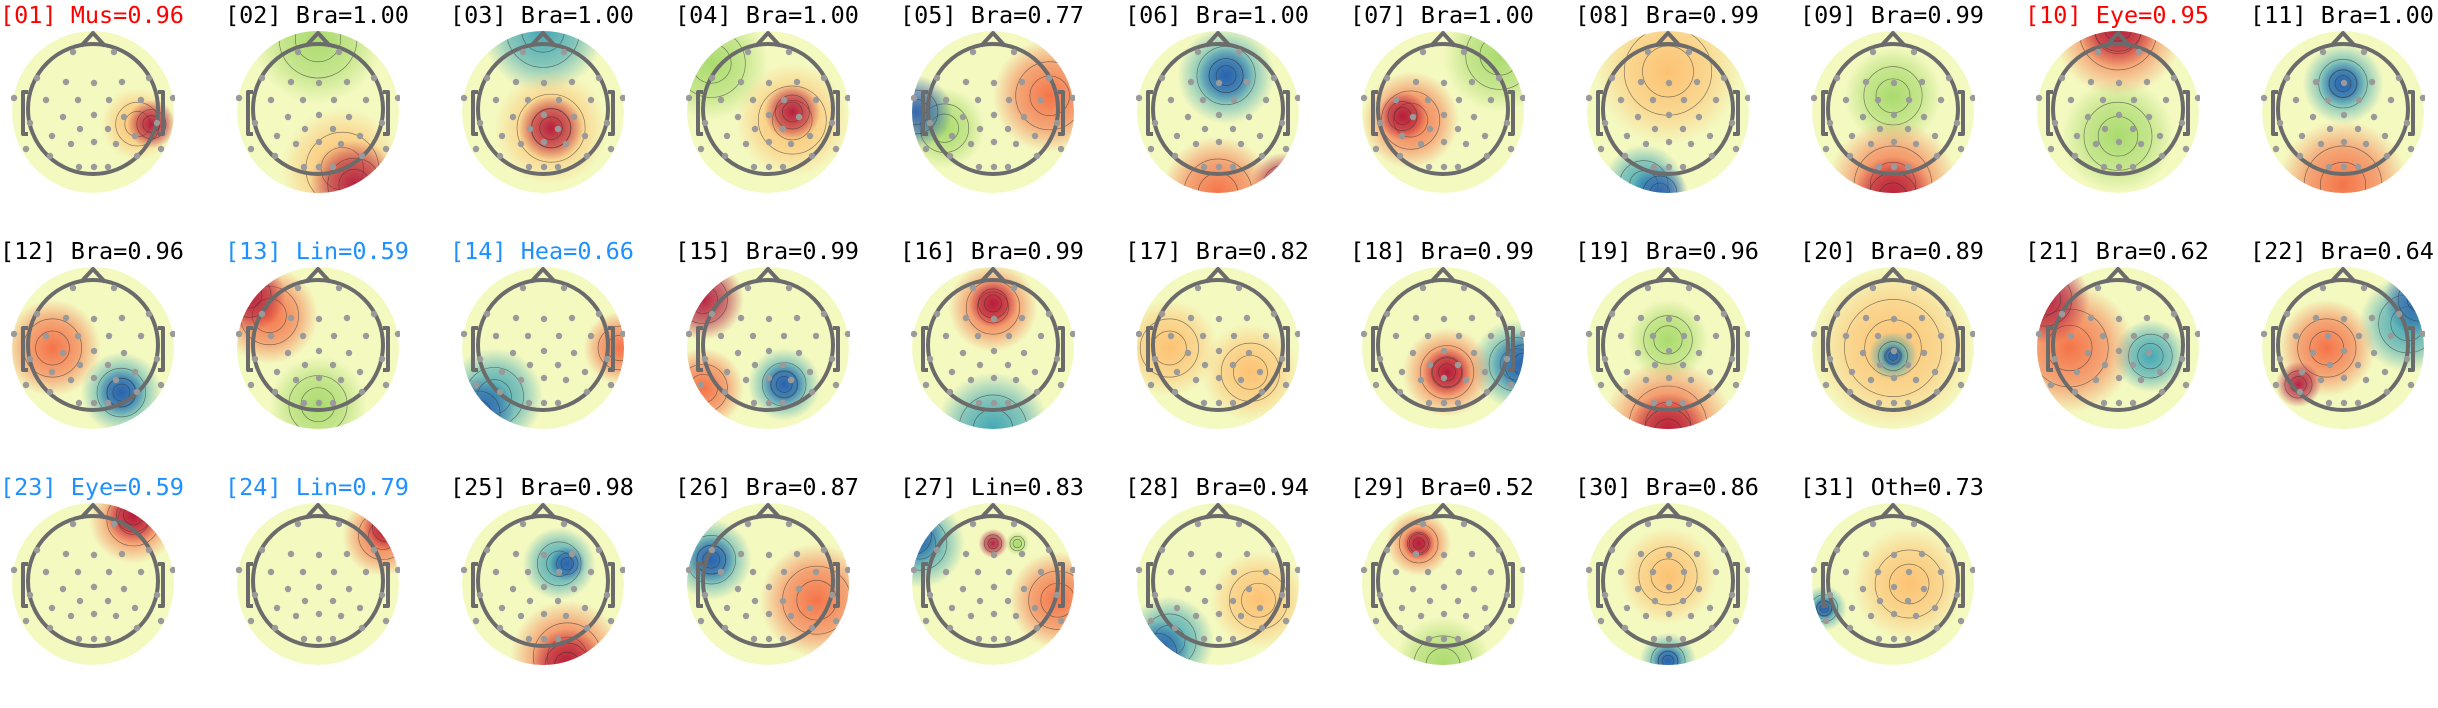 The image size is (2438, 708). I want to click on component-cell: [24] Lin=0.79, so click(337, 590).